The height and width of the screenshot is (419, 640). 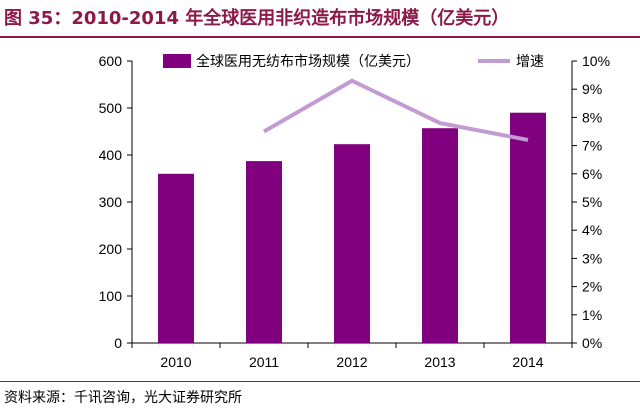 What do you see at coordinates (257, 18) in the screenshot?
I see `figure-title: 图 35：2010-2014 年全球医用非织造布市场规模（亿美元）` at bounding box center [257, 18].